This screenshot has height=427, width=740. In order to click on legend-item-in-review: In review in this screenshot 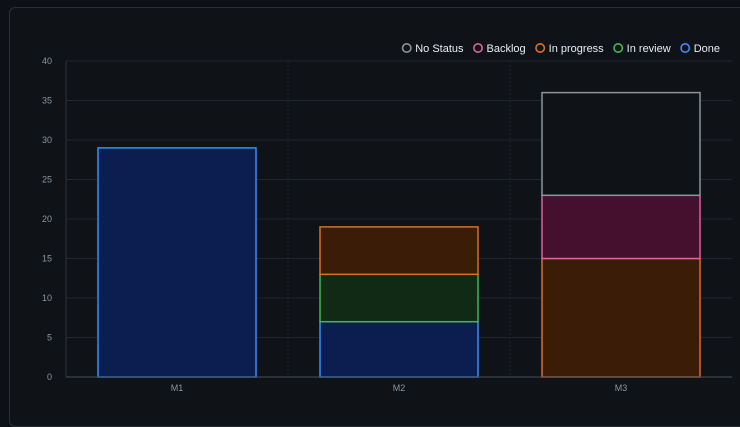, I will do `click(642, 48)`.